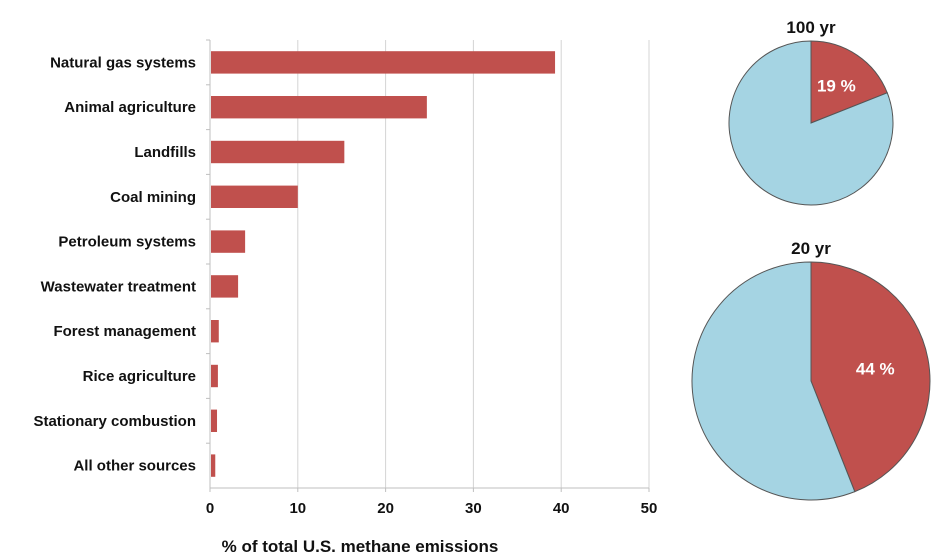  I want to click on x-axis-title: % of total U.S. methane emissions, so click(360, 546).